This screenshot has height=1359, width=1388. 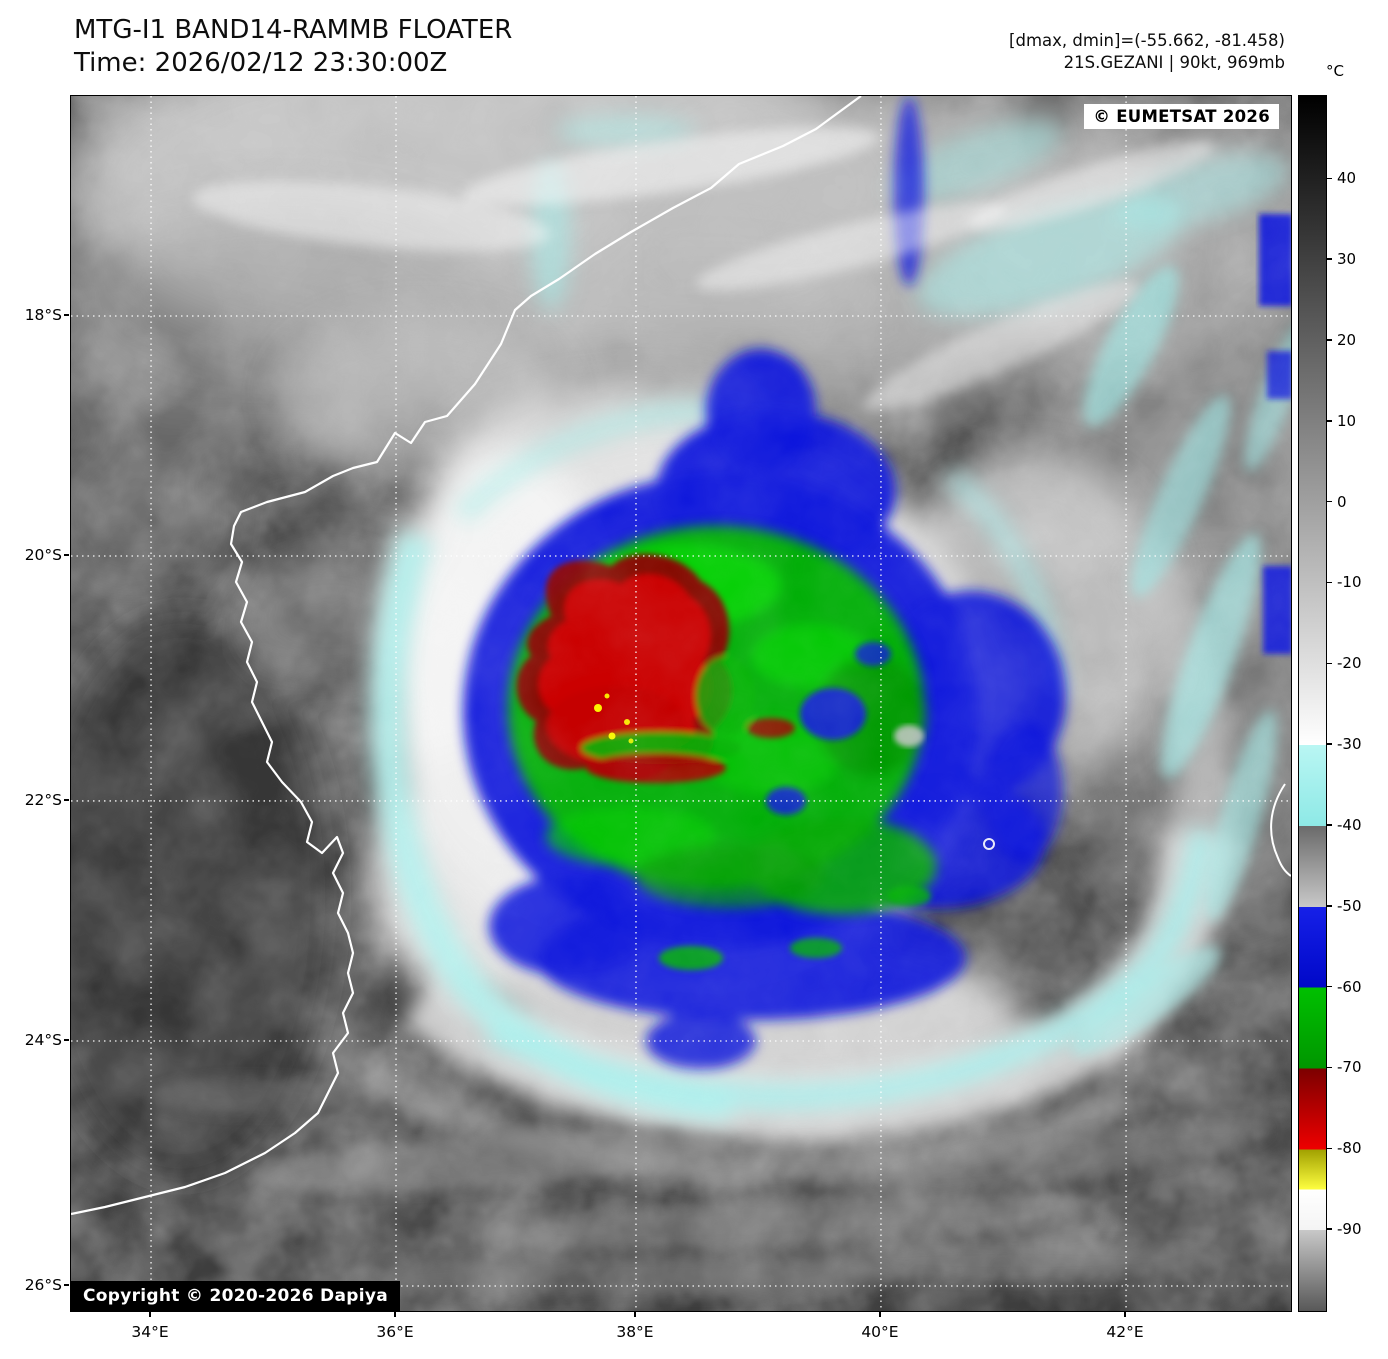 What do you see at coordinates (43, 315) in the screenshot?
I see `lat-tick-label: 18°S` at bounding box center [43, 315].